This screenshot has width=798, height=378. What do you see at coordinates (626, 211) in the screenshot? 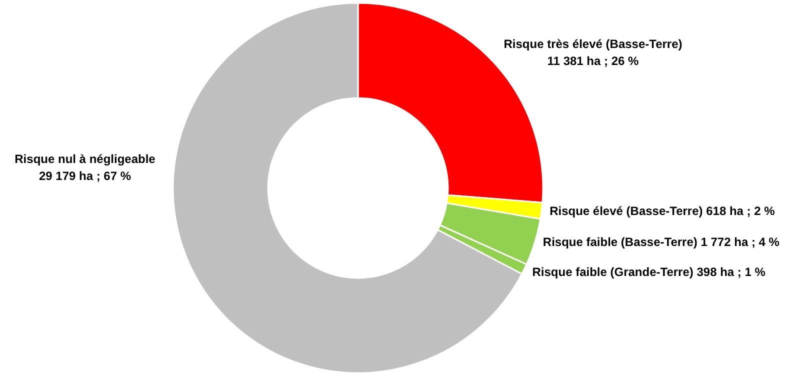
I see `slice-label: Risque élevé (Basse-Terre)` at bounding box center [626, 211].